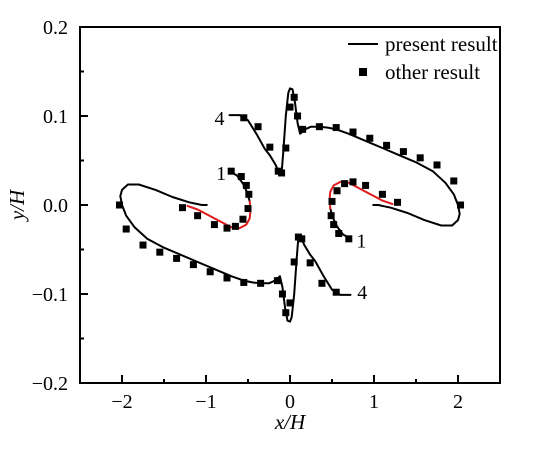 This screenshot has width=550, height=454. What do you see at coordinates (55, 28) in the screenshot?
I see `y-tick-label: 0.2` at bounding box center [55, 28].